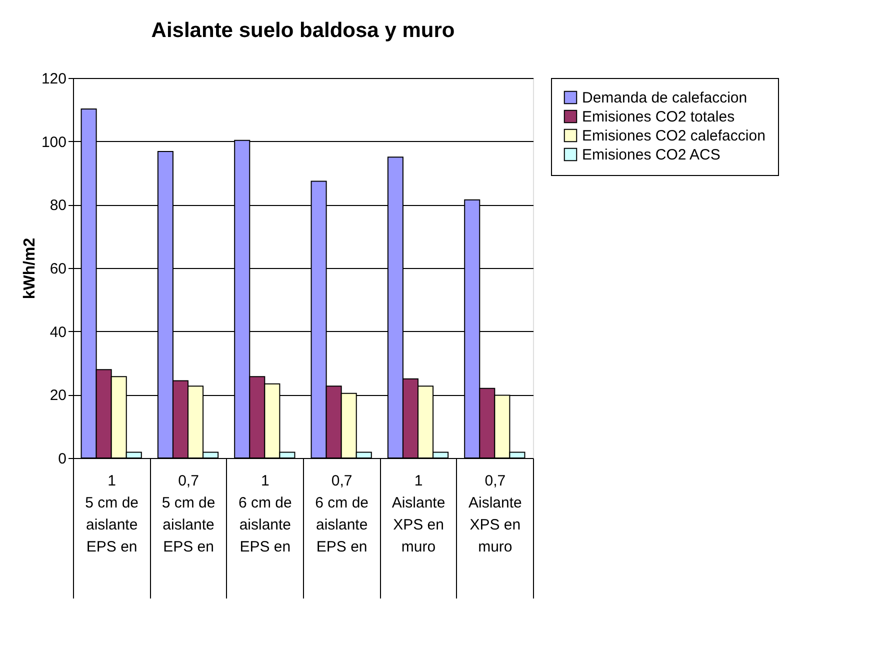  Describe the element at coordinates (419, 514) in the screenshot. I see `x-tick-label: 1 Aislante XPS en muro` at that location.